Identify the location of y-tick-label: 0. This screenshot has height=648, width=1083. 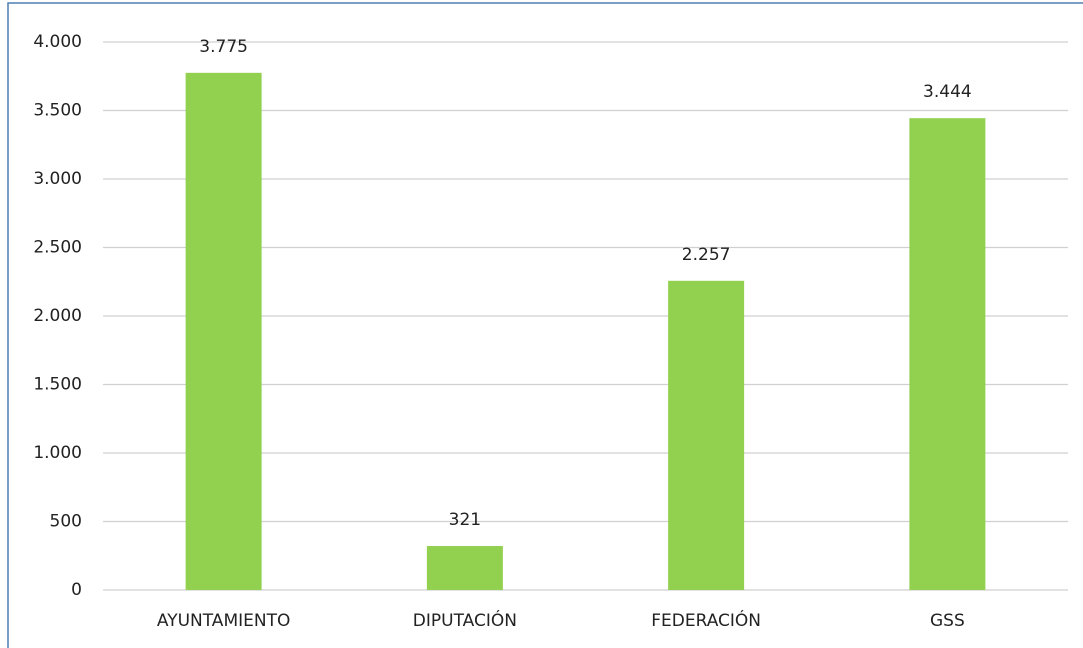
(76, 590).